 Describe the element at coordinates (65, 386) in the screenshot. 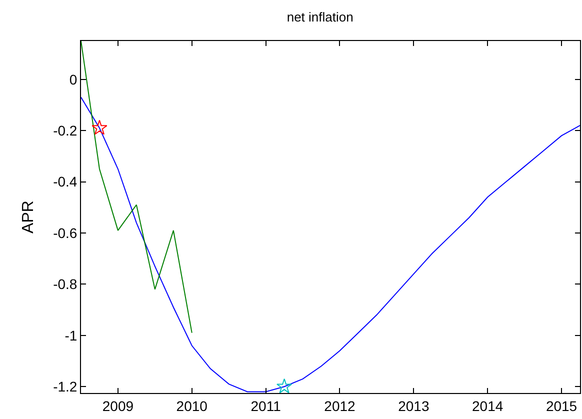

I see `y-tick-label: -1.2` at that location.